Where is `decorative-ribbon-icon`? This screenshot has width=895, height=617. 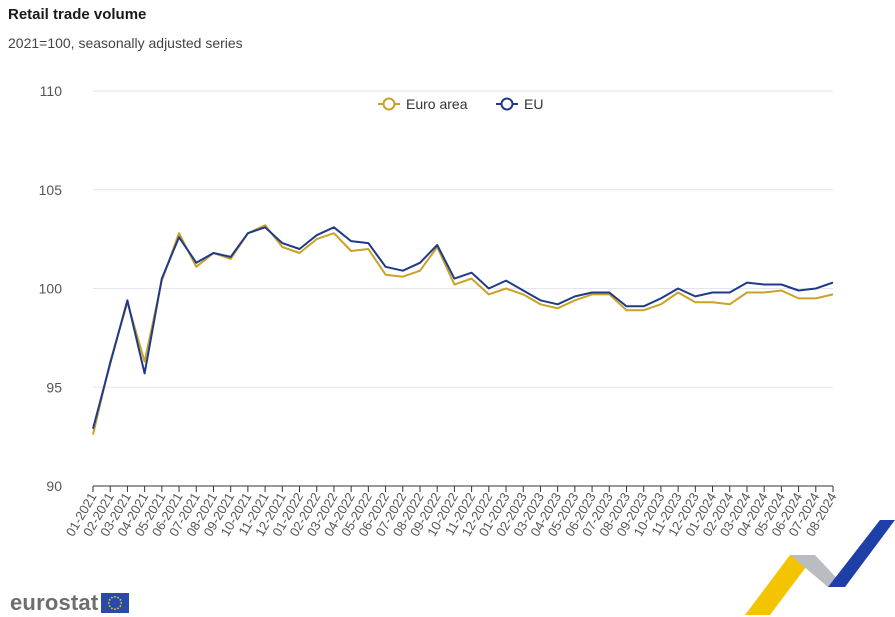 decorative-ribbon-icon is located at coordinates (820, 567).